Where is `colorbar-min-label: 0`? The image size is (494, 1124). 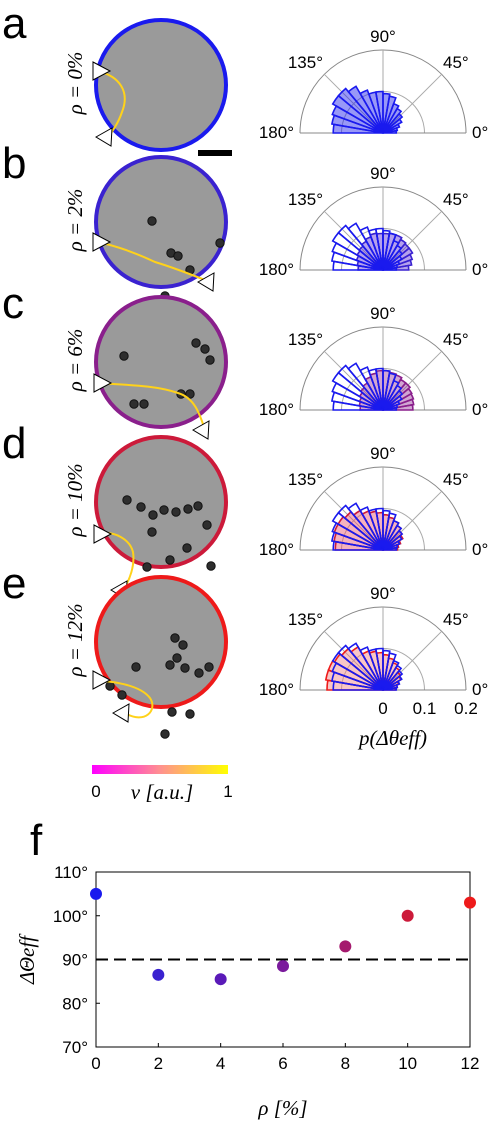
colorbar-min-label: 0 is located at coordinates (95, 791).